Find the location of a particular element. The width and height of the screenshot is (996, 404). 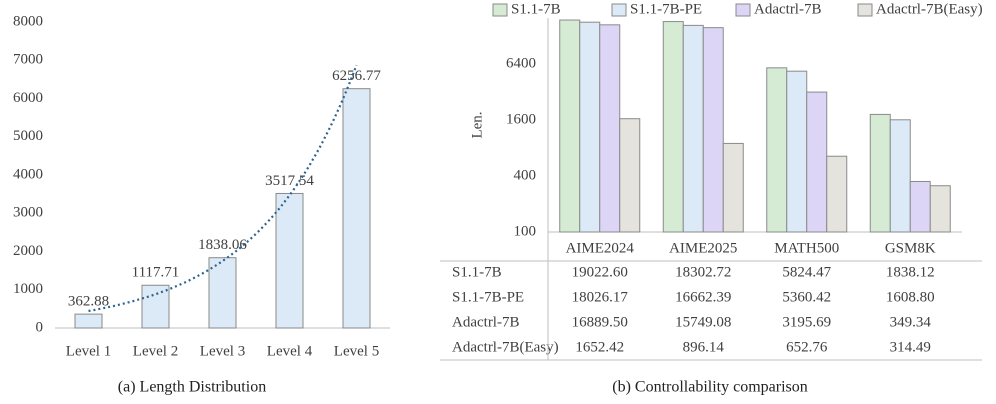

table-cell: 16889.50 is located at coordinates (600, 322).